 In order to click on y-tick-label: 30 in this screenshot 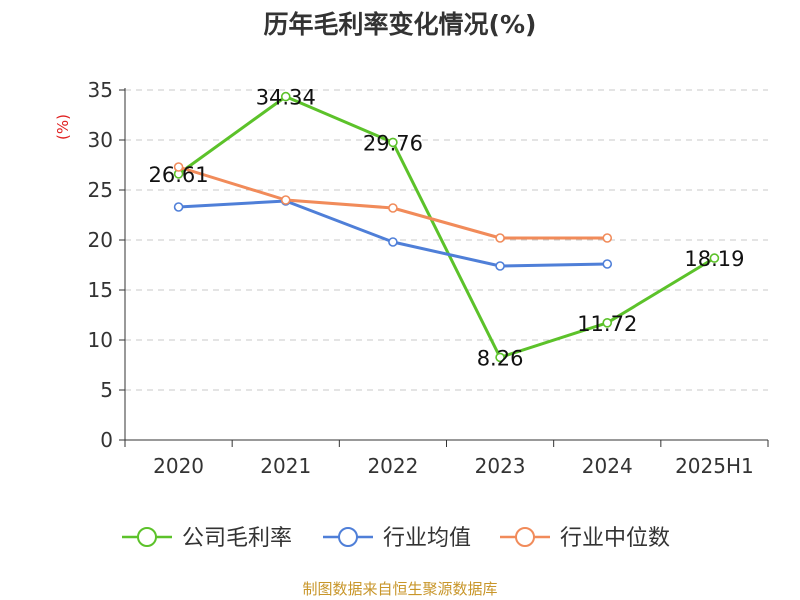, I will do `click(100, 140)`.